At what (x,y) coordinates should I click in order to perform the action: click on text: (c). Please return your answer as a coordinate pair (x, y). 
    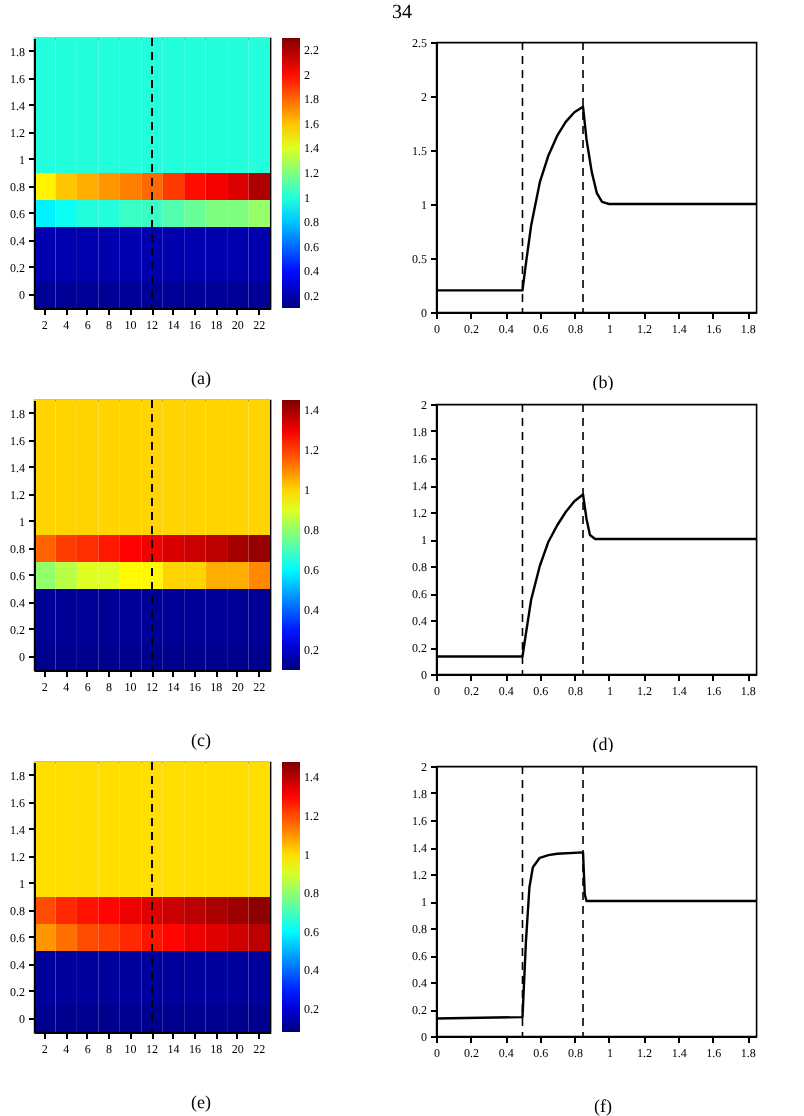
    Looking at the image, I should click on (201, 740).